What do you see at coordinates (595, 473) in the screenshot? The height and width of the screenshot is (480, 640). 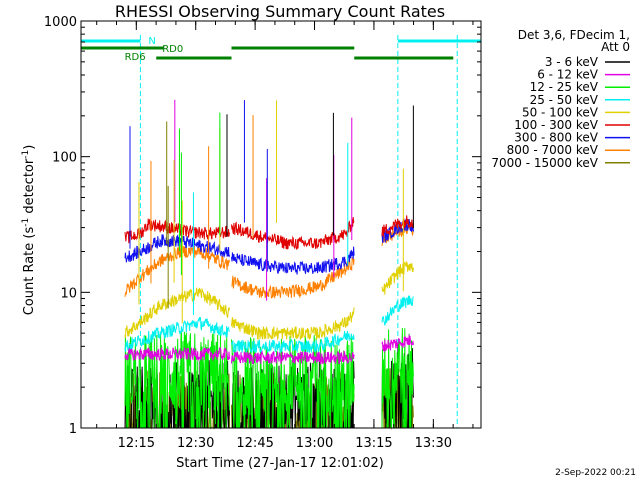 I see `footer-date: 2-Sep-2022 00:21` at bounding box center [595, 473].